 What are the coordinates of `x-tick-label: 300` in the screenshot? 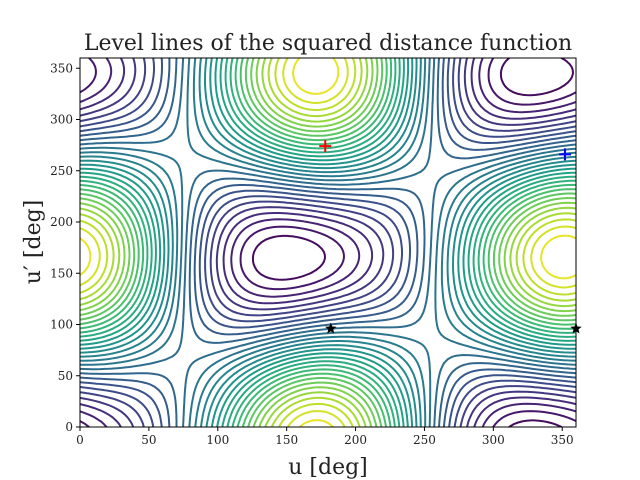 It's located at (493, 440).